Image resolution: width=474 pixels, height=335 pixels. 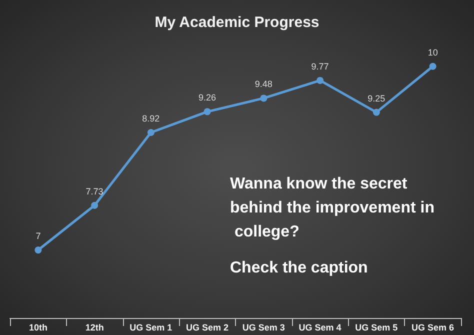 I want to click on x-tick-label: UG Sem 4, so click(x=320, y=327).